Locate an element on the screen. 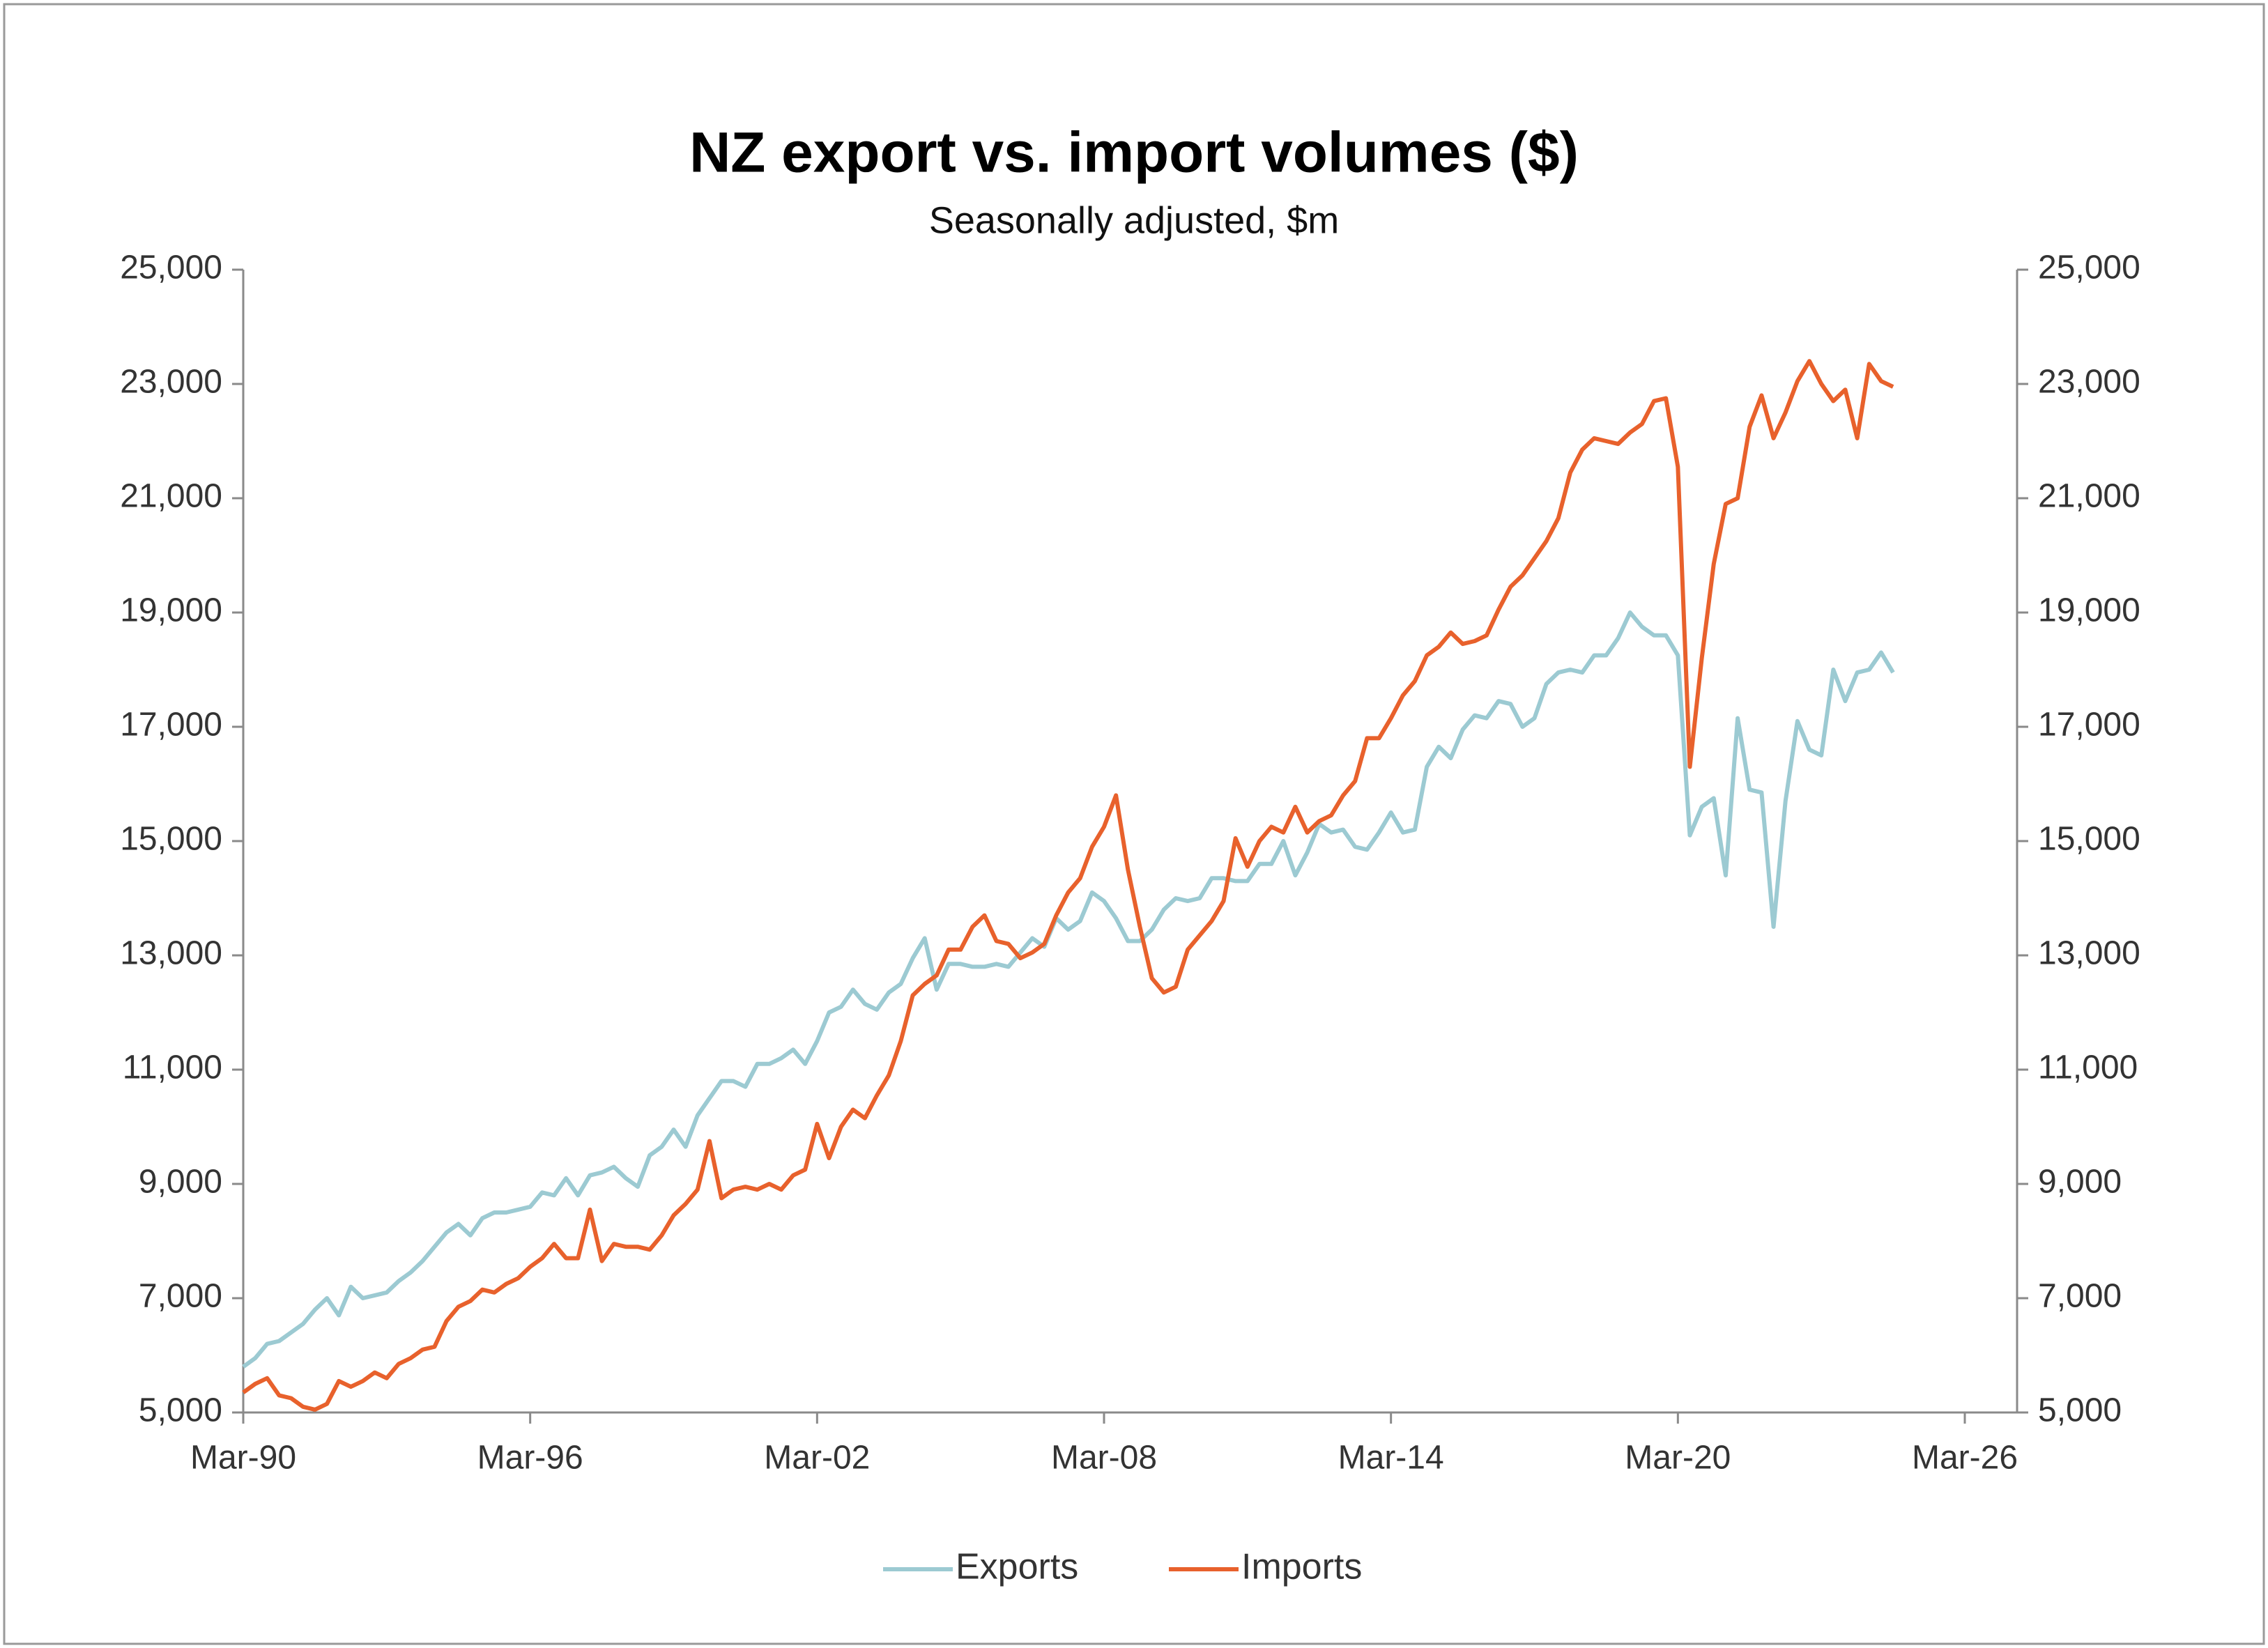  y2-tick-label: 25,000 is located at coordinates (2089, 267).